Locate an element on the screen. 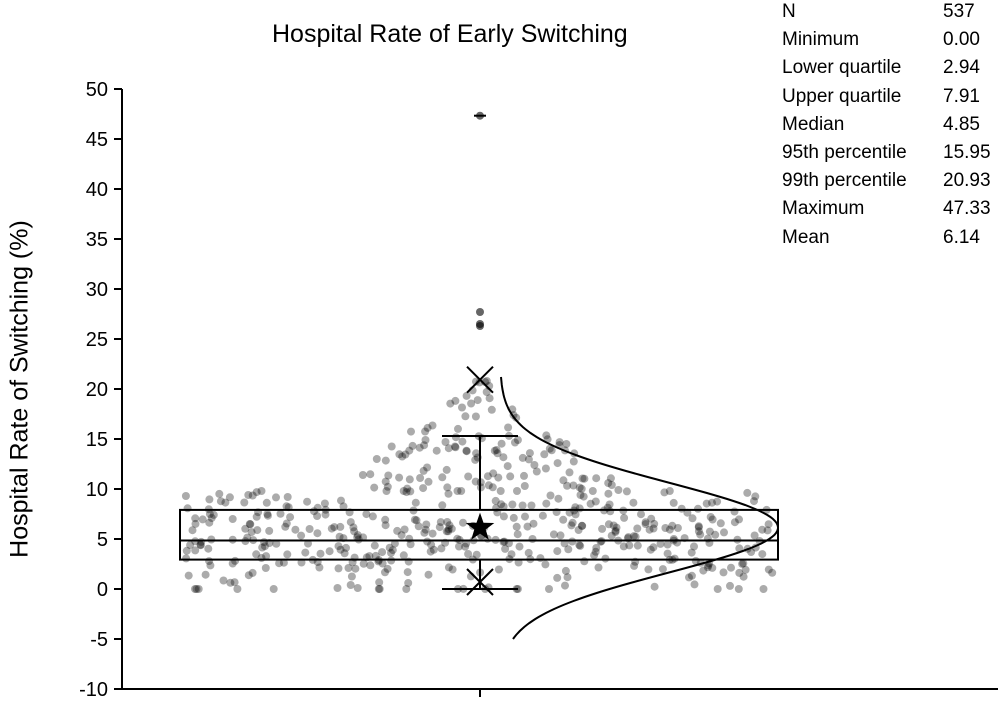 This screenshot has width=1000, height=704. stat-row: Mean 6.14 is located at coordinates (881, 238).